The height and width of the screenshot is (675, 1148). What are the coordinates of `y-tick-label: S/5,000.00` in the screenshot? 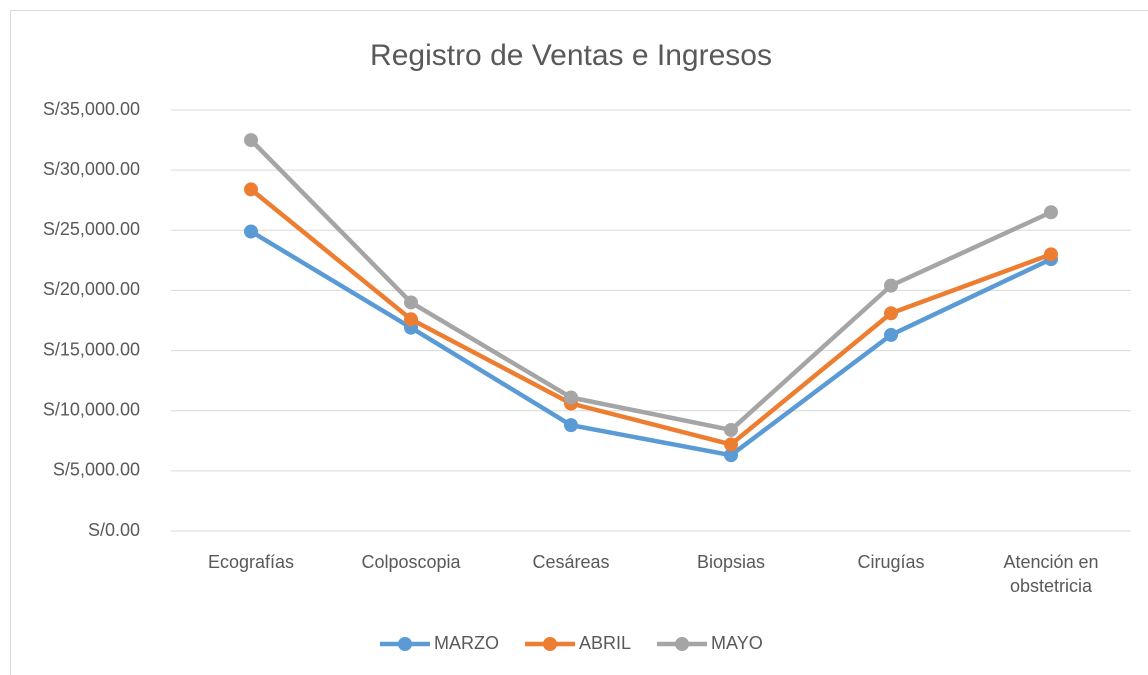 It's located at (96, 470).